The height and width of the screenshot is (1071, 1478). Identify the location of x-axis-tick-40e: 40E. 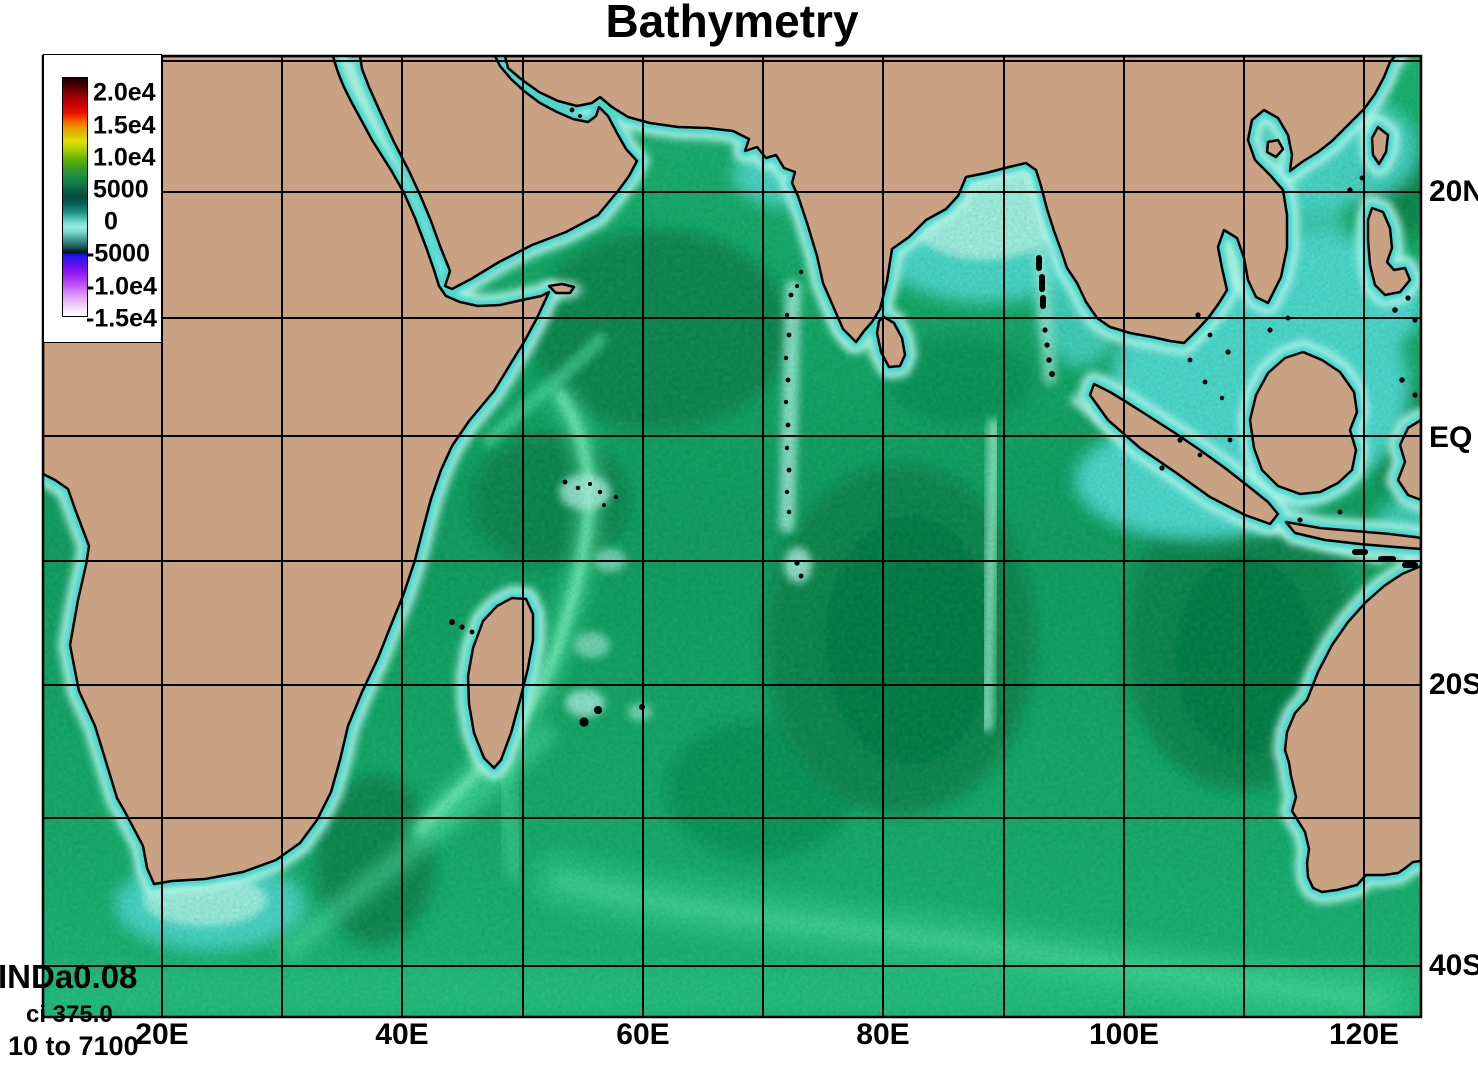
(402, 1034).